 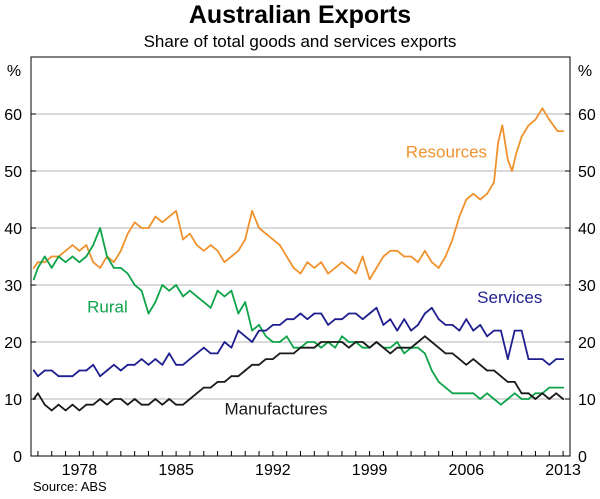 I want to click on x-tick-label-2006: 2006, so click(x=467, y=470).